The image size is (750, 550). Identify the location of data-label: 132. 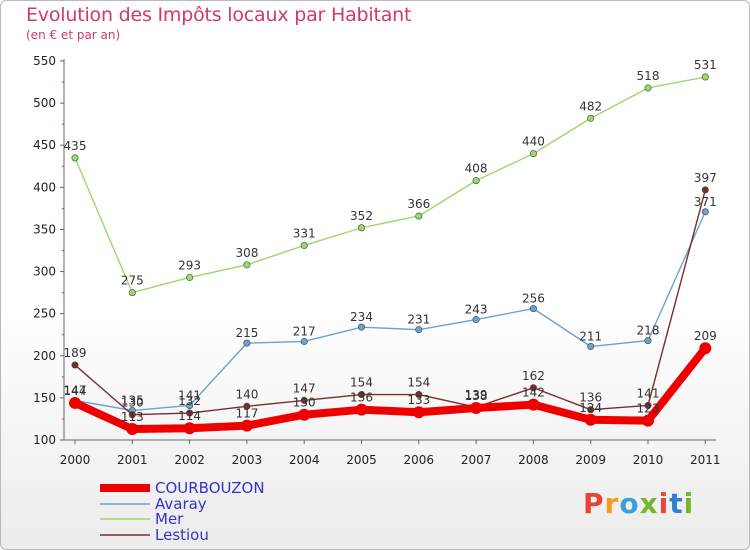
(189, 401).